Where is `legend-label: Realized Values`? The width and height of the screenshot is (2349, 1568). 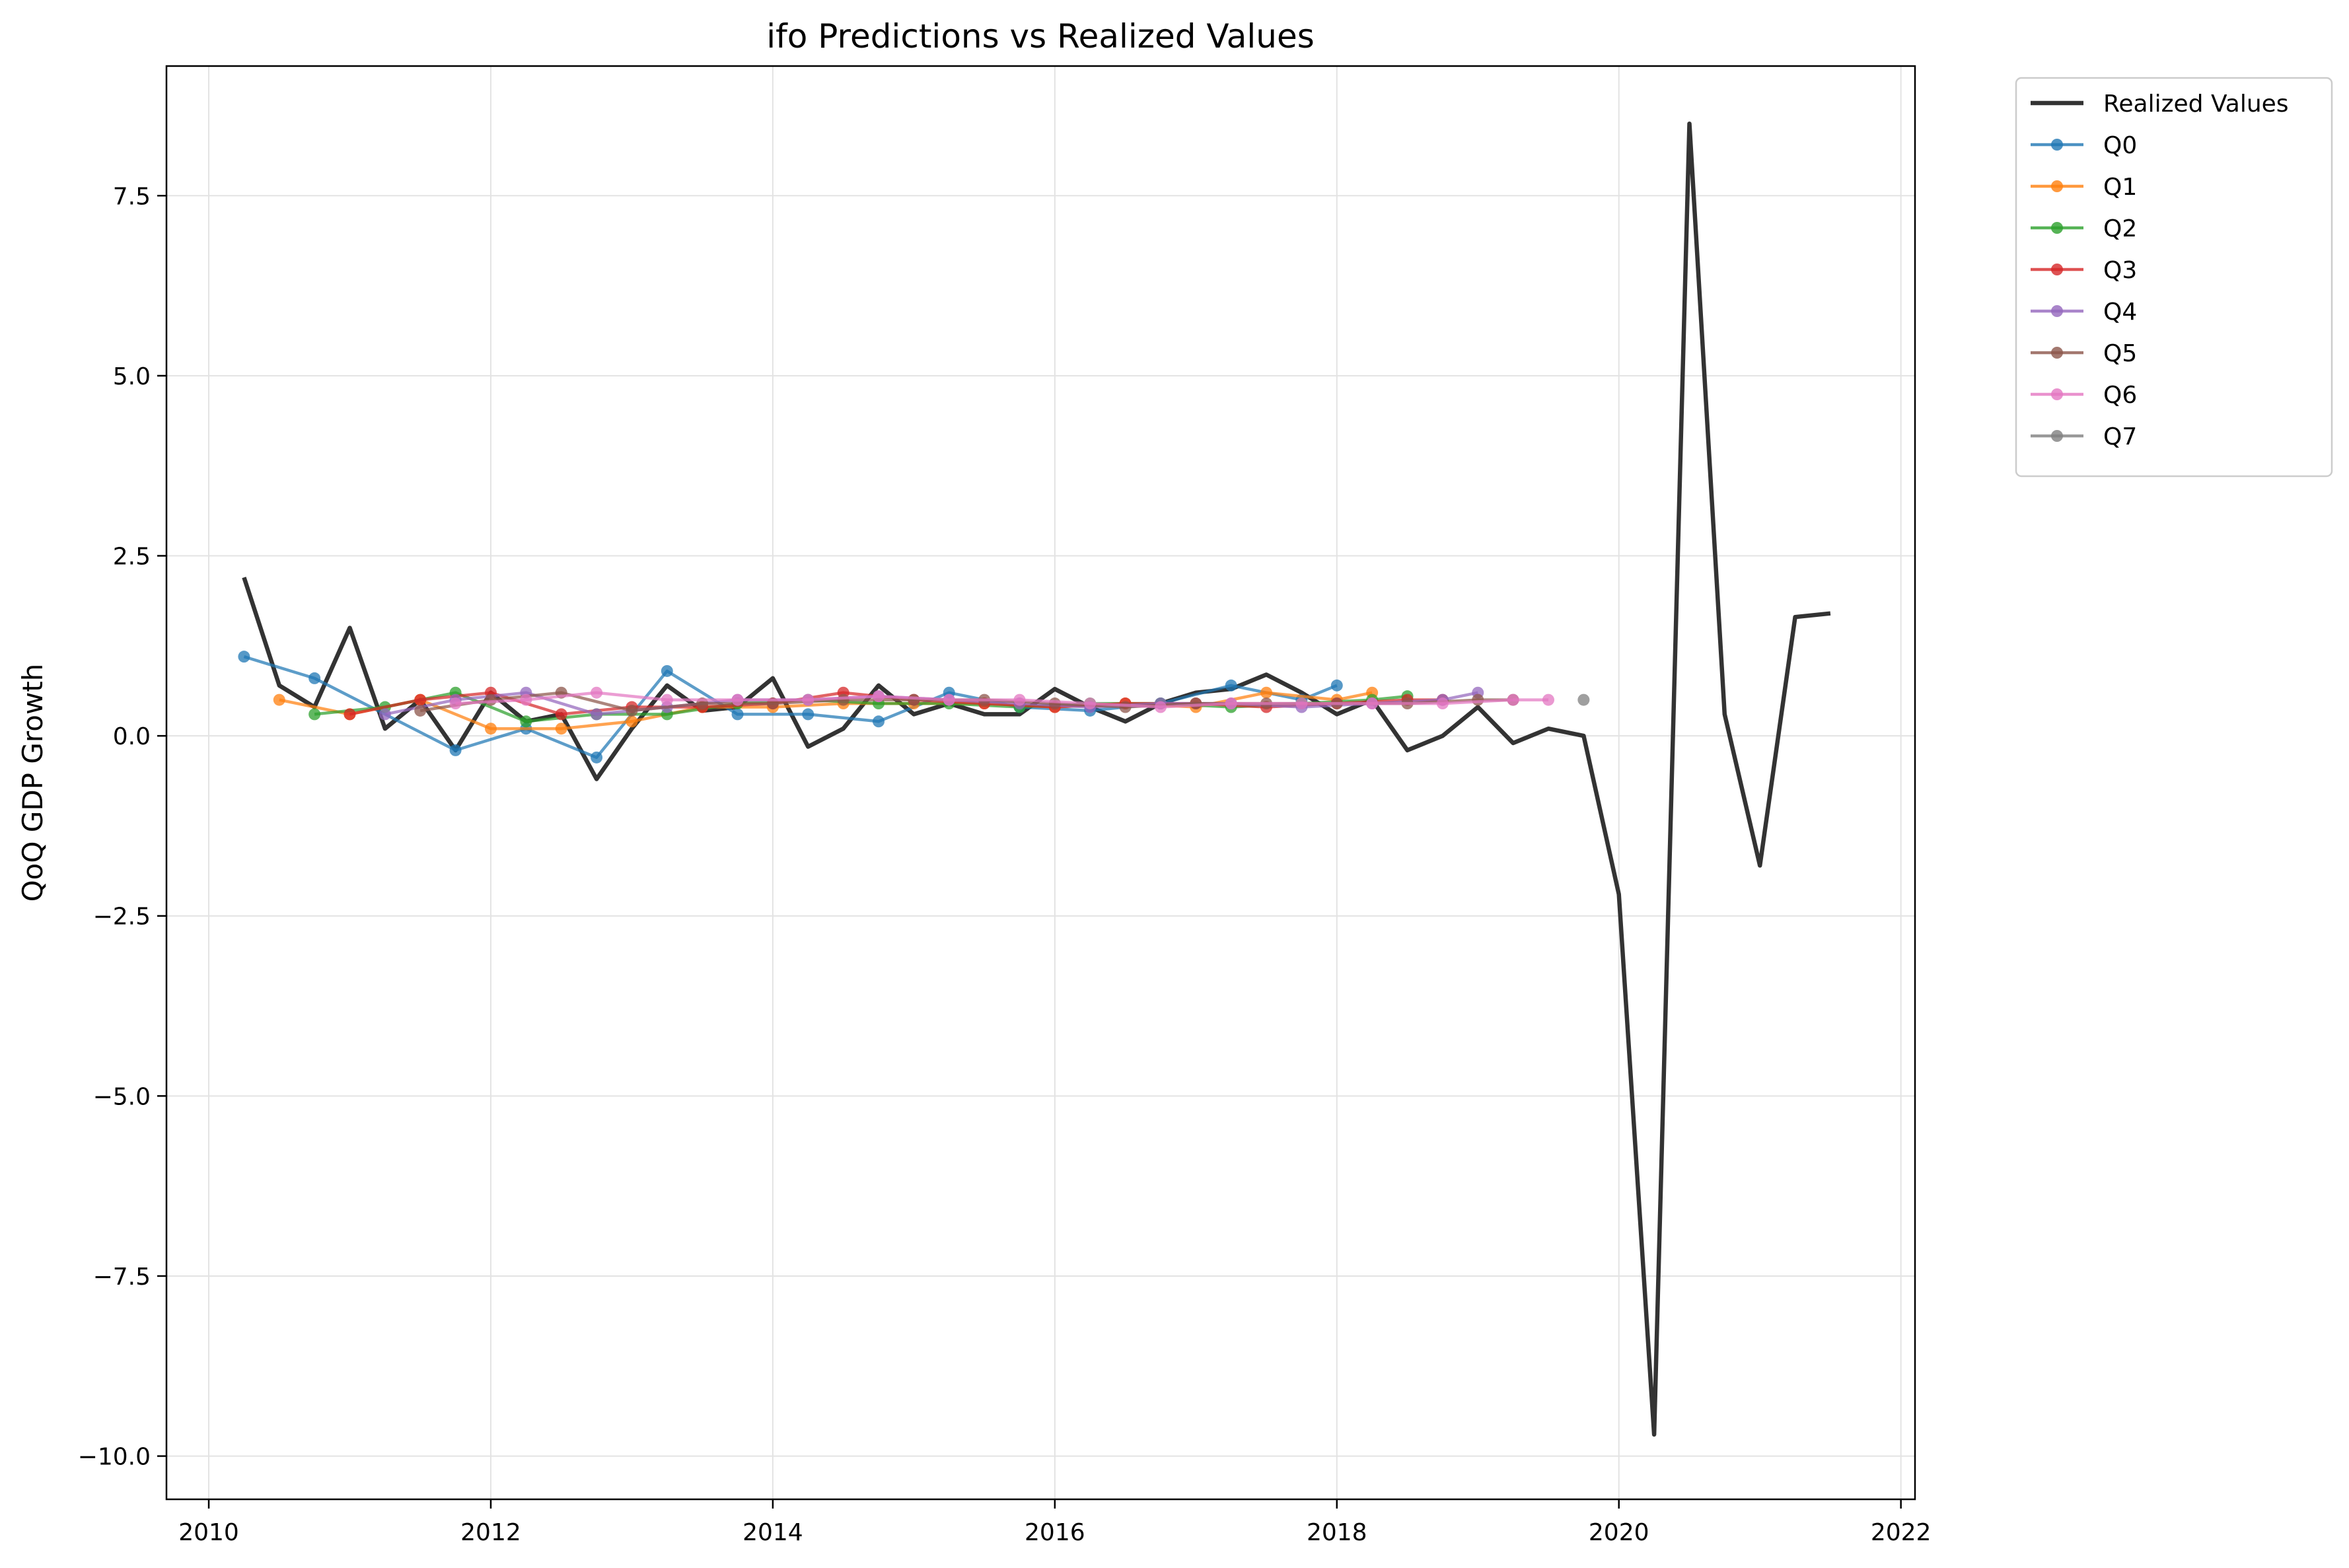
legend-label: Realized Values is located at coordinates (2196, 104).